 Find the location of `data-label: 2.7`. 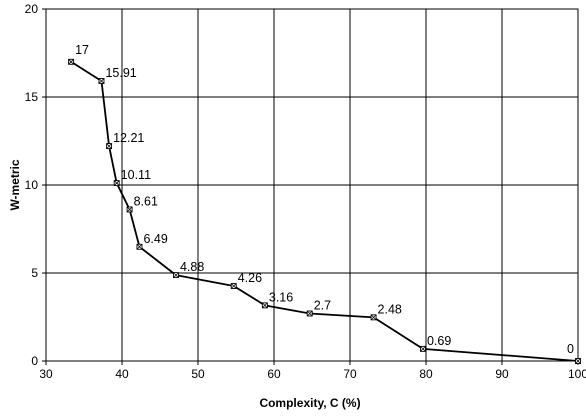

data-label: 2.7 is located at coordinates (322, 305).